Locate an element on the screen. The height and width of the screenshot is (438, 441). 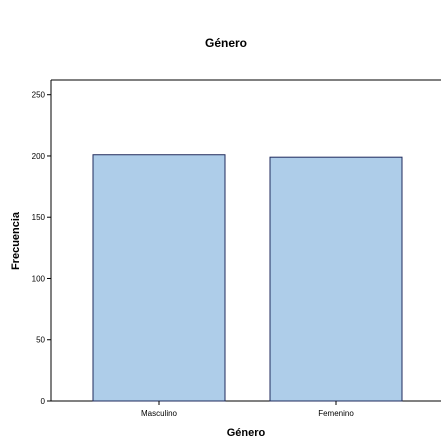
y-axis-label: Frecuencia is located at coordinates (16, 240).